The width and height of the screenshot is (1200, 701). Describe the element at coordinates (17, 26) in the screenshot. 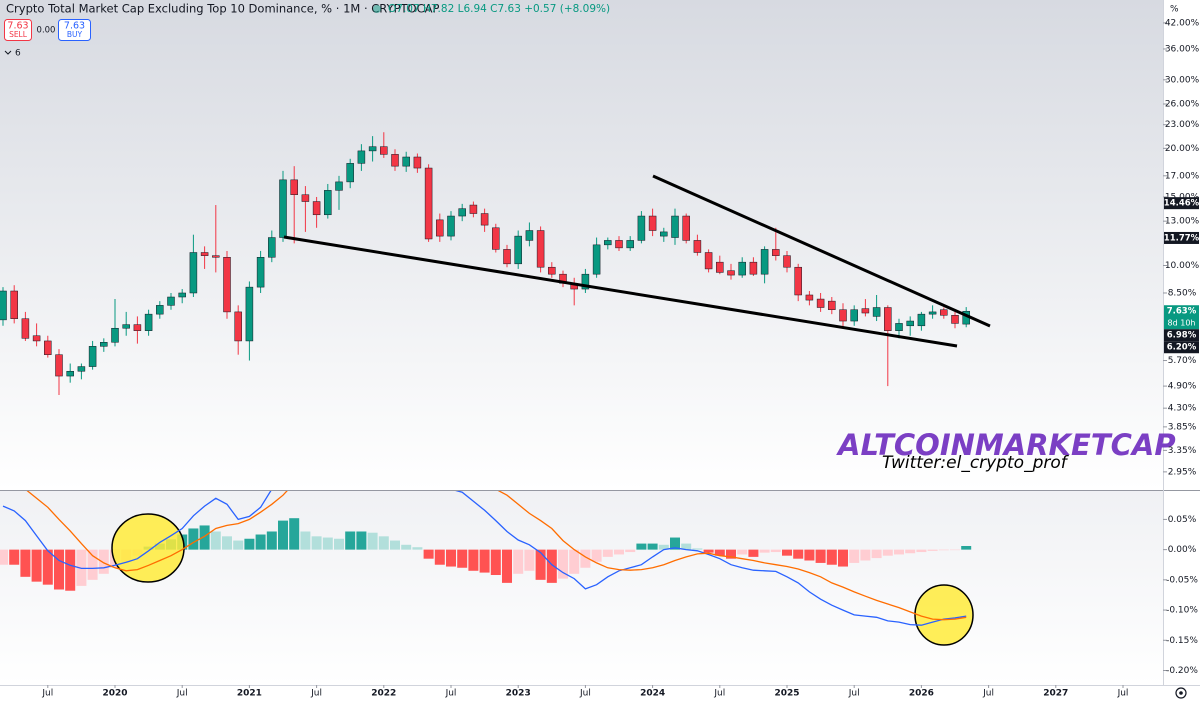

I see `sell-price: 7.63` at that location.